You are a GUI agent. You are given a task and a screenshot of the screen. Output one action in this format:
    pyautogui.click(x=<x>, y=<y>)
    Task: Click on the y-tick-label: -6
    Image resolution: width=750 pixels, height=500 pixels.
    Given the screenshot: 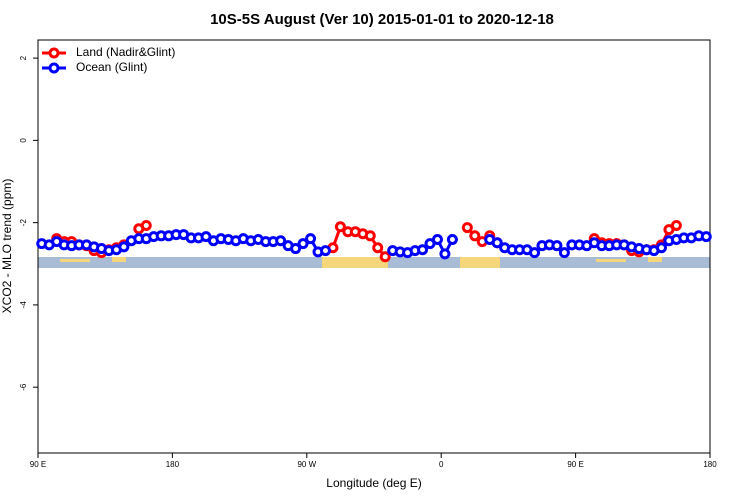 What is the action you would take?
    pyautogui.click(x=23, y=387)
    